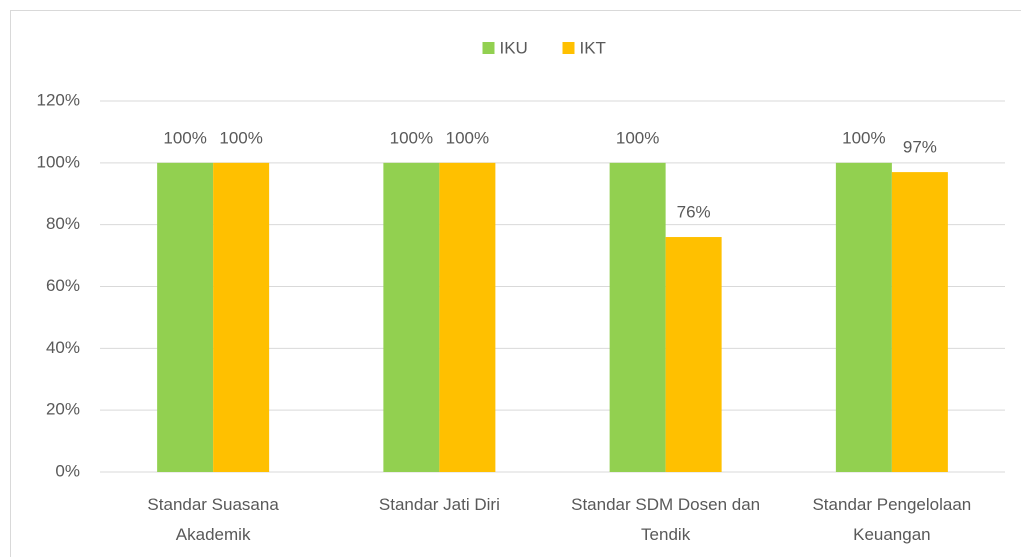 Image resolution: width=1021 pixels, height=557 pixels. What do you see at coordinates (694, 212) in the screenshot?
I see `data-label: 76%` at bounding box center [694, 212].